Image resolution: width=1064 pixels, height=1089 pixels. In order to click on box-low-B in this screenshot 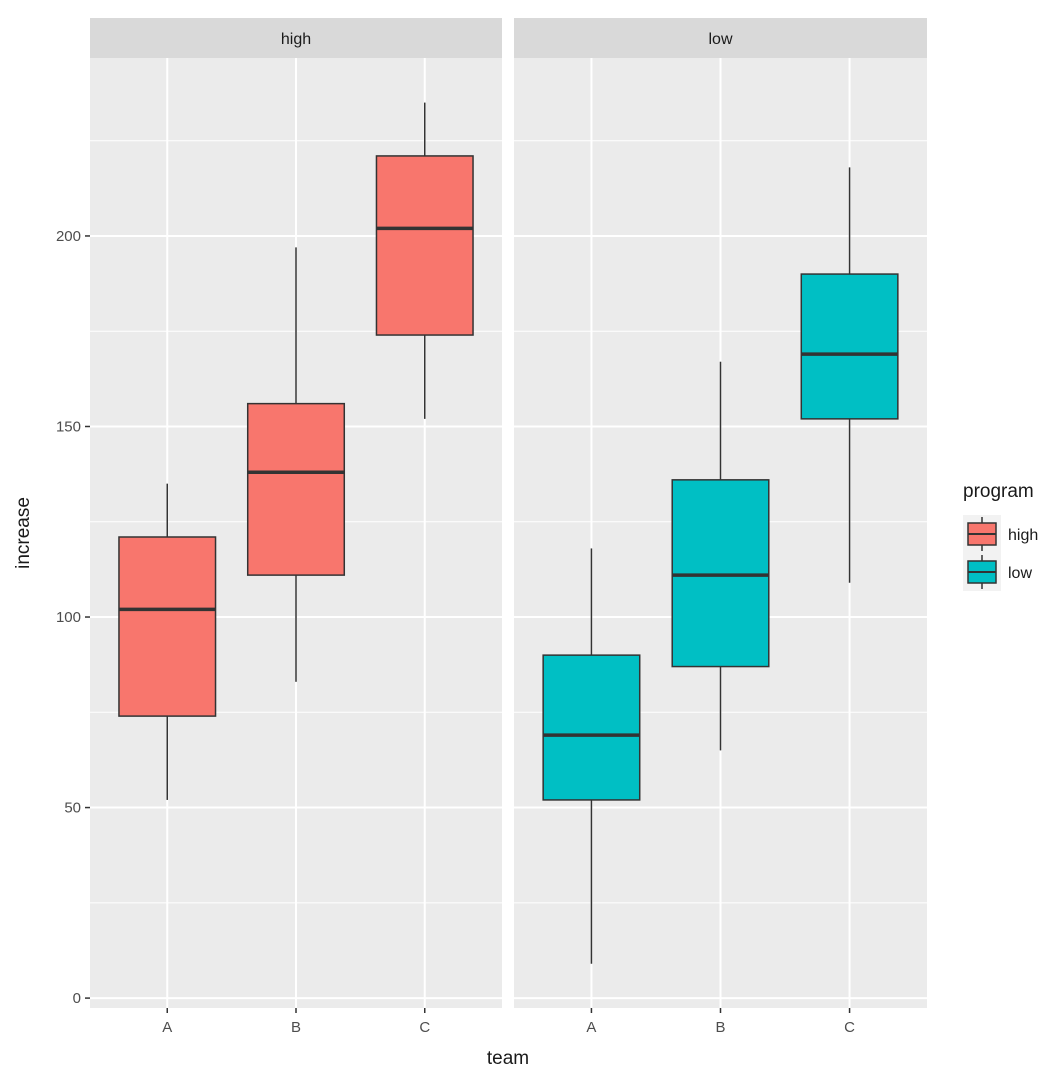, I will do `click(720, 573)`.